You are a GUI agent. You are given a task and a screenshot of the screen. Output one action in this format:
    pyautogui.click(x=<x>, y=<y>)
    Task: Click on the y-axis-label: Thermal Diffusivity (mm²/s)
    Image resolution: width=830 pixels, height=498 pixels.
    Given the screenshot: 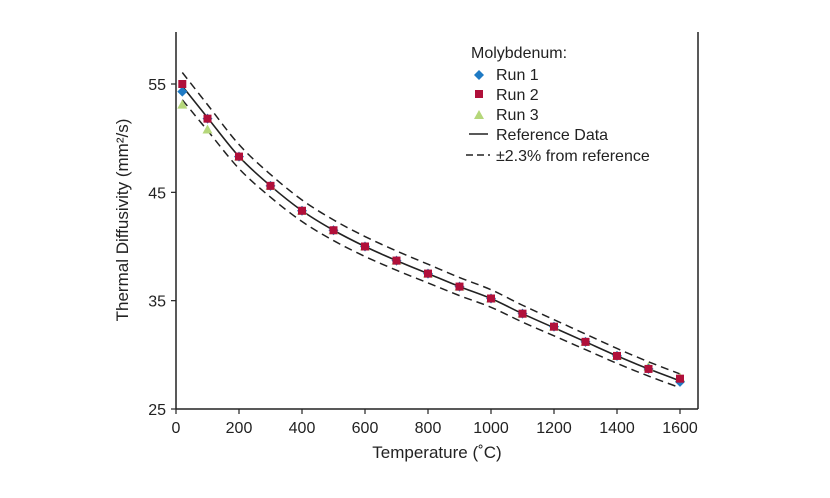 What is the action you would take?
    pyautogui.click(x=122, y=220)
    